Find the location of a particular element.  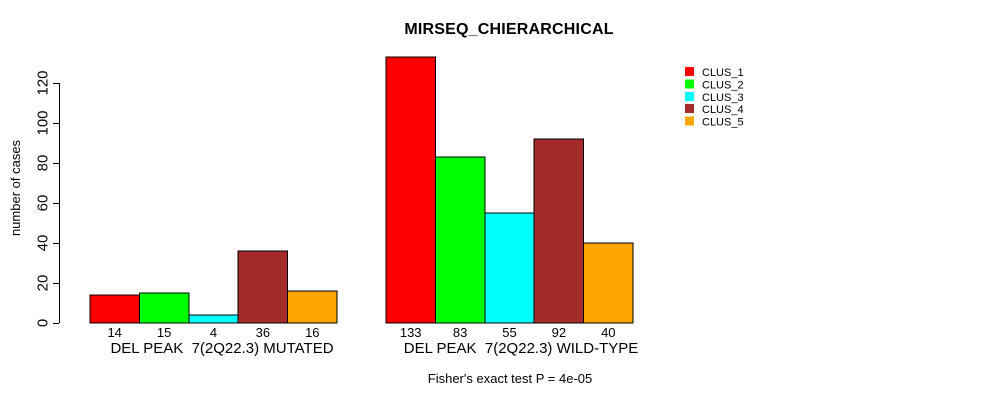

bar-clus_3-group1 is located at coordinates (213, 319).